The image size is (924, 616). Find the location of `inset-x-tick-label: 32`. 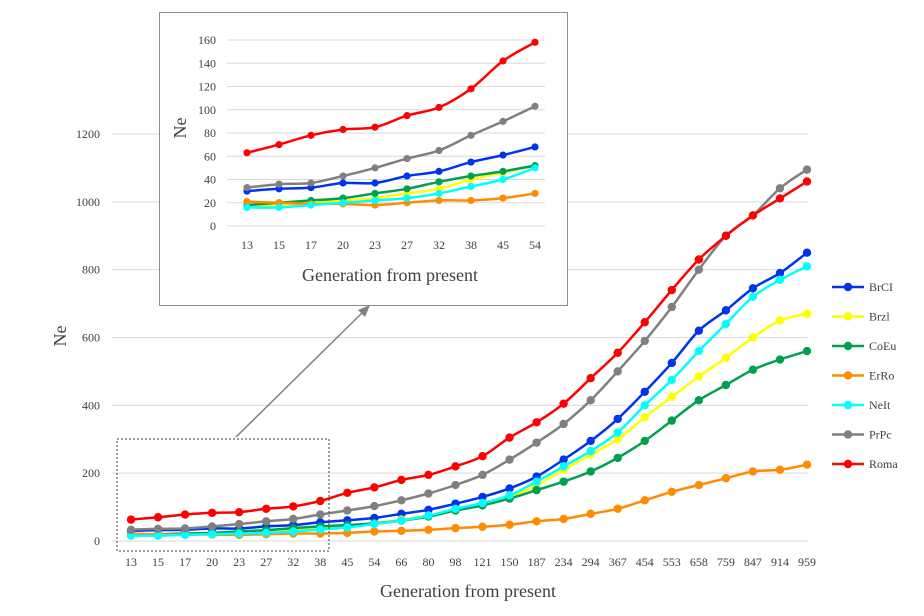

inset-x-tick-label: 32 is located at coordinates (439, 245).